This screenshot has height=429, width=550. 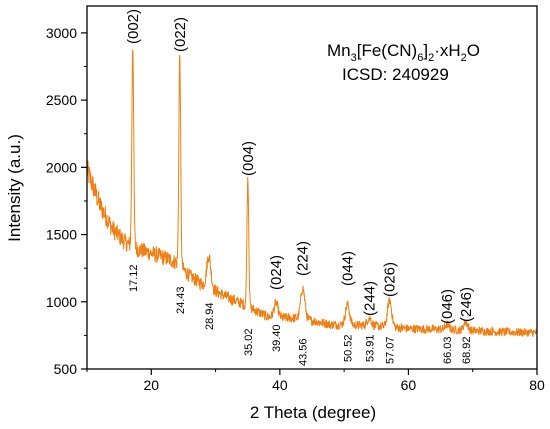 I want to click on y-tick-label: 1500, so click(x=61, y=235).